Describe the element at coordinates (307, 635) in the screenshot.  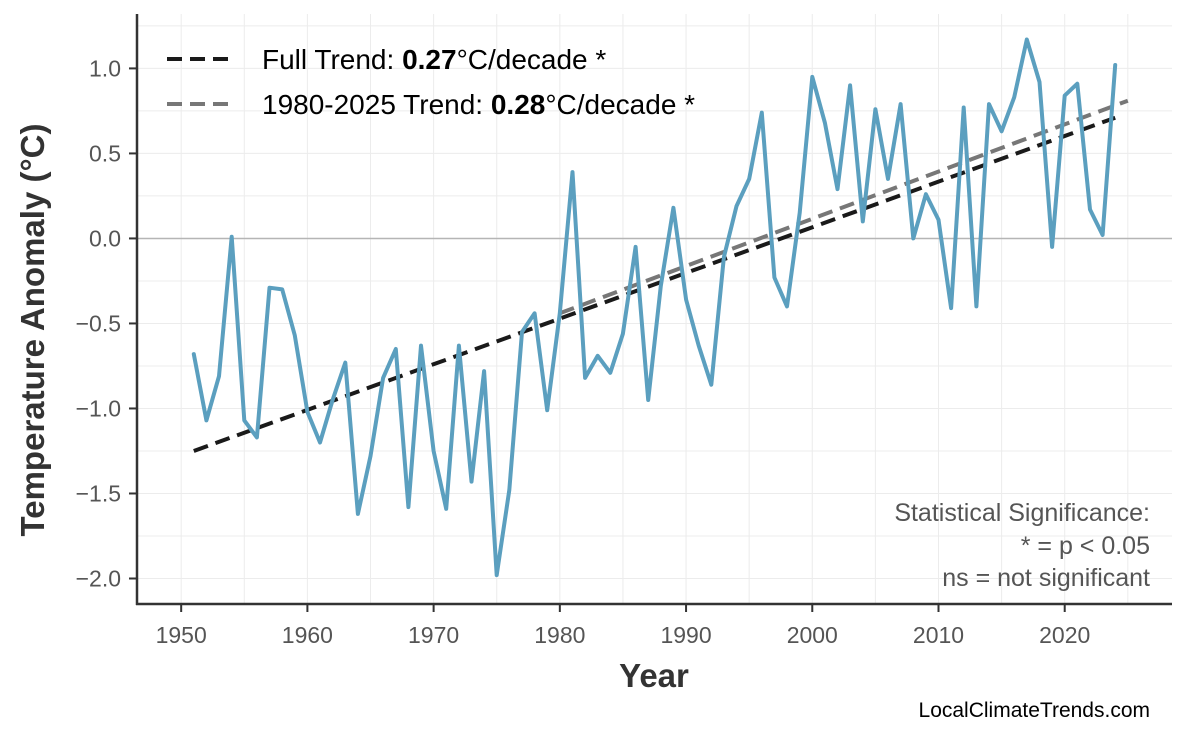
I see `x-tick-label: 1960` at that location.